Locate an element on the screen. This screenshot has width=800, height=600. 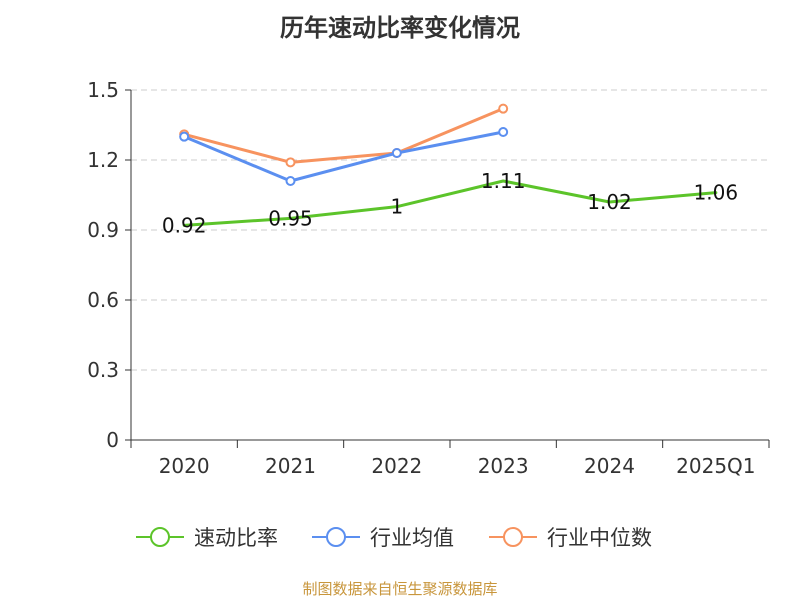
y-tick-label: 0.9 is located at coordinates (103, 230).